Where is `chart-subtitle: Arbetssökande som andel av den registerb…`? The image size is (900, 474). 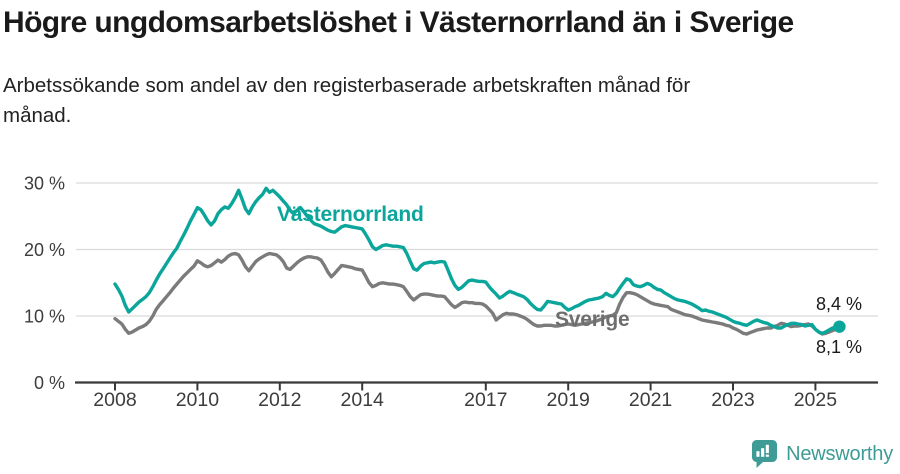 chart-subtitle: Arbetssökande som andel av den registerb… is located at coordinates (347, 100).